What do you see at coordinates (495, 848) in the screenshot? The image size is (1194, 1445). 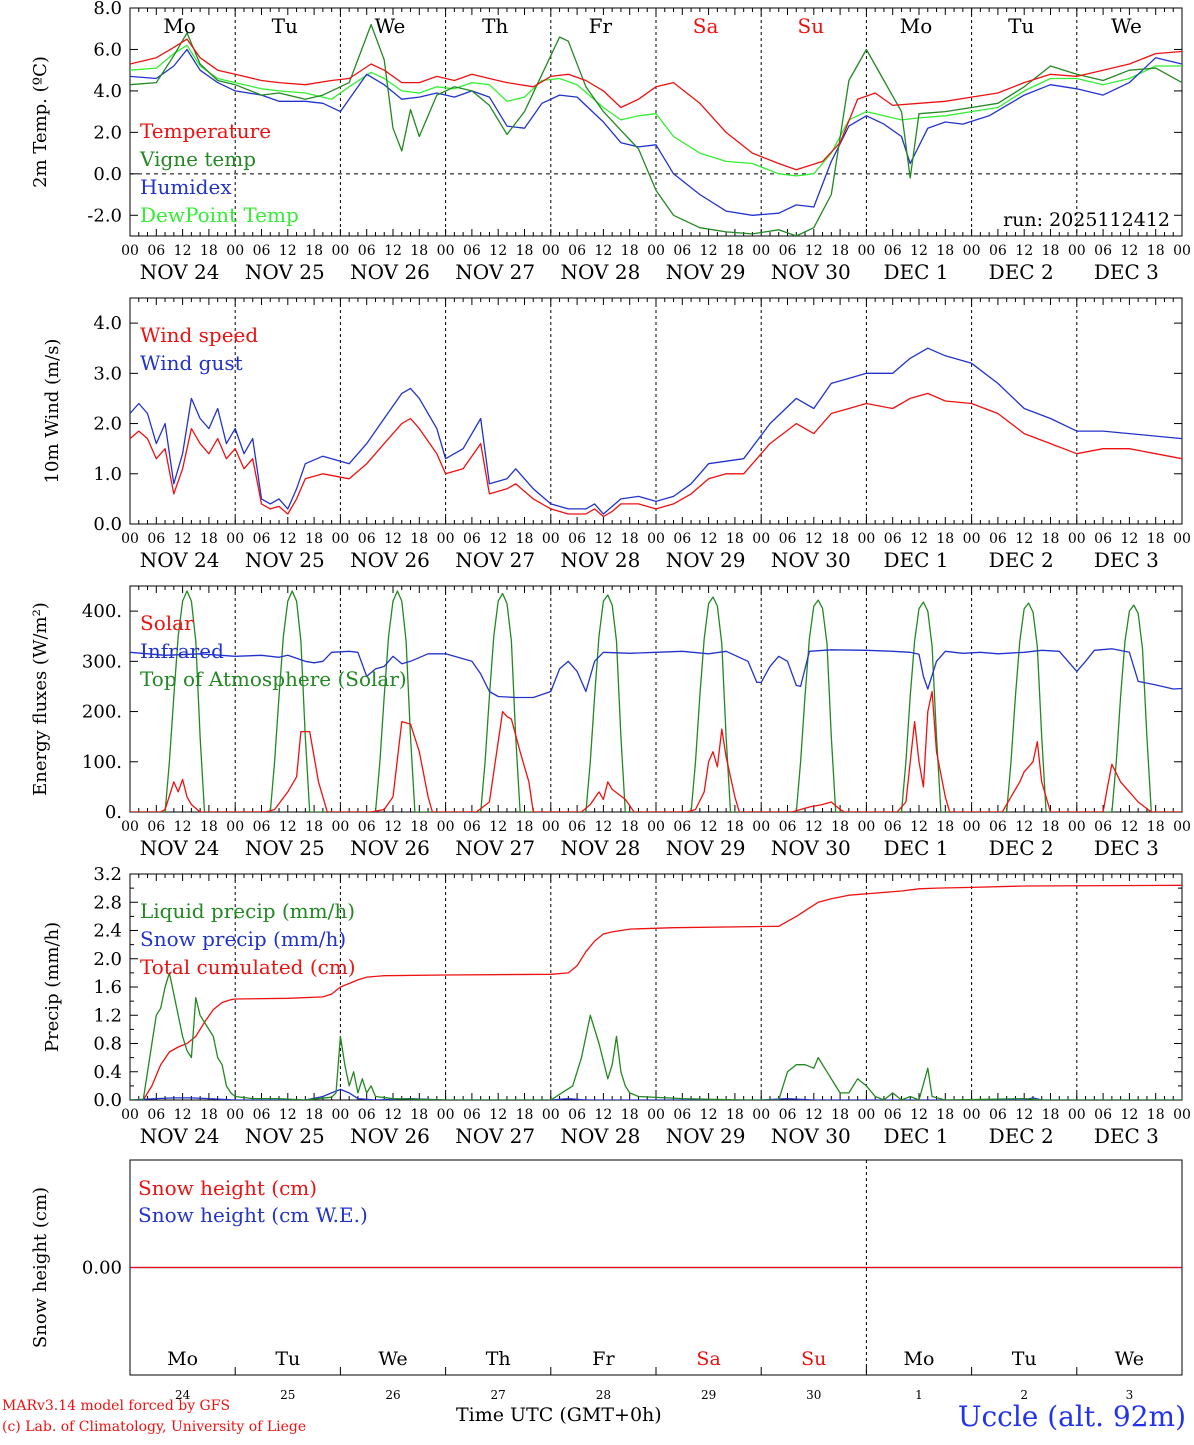 I see `date-label: NOV 27` at bounding box center [495, 848].